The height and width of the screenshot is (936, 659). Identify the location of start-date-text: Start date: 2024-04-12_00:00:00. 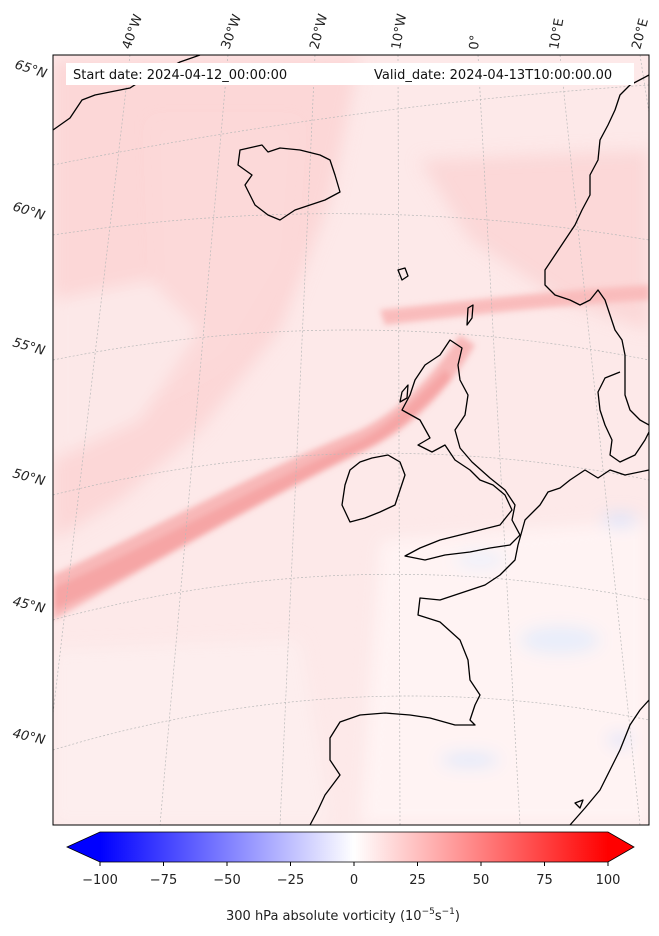
(180, 75).